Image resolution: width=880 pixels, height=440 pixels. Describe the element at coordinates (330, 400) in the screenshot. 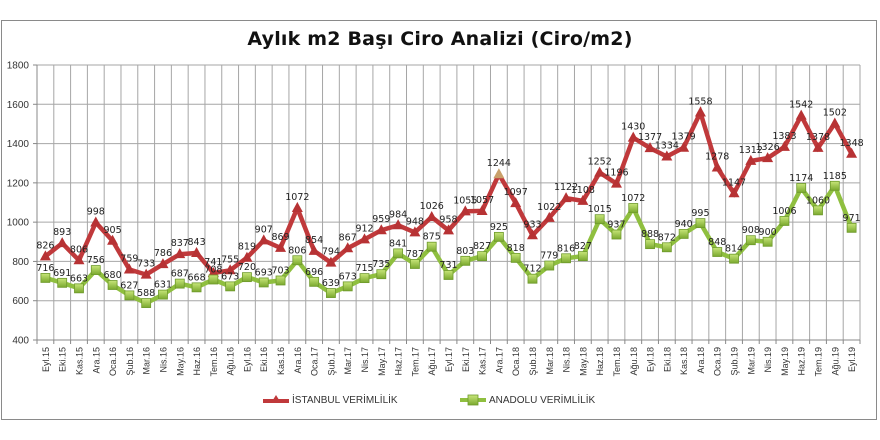

I see `legend-item-istanbul: İSTANBUL VERİMLİLİK` at that location.